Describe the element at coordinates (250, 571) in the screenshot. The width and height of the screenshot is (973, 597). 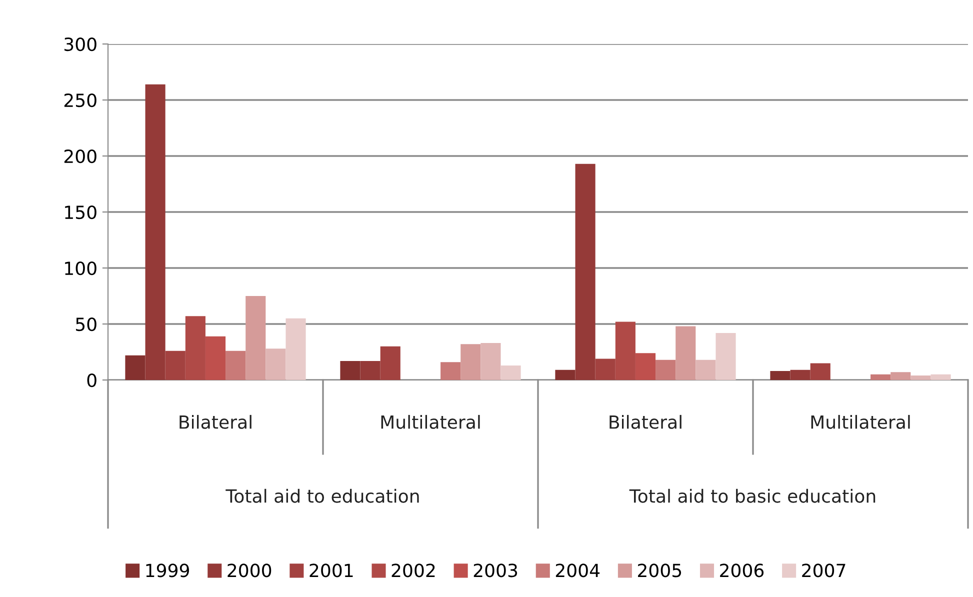
I see `legend-label: 2000` at that location.